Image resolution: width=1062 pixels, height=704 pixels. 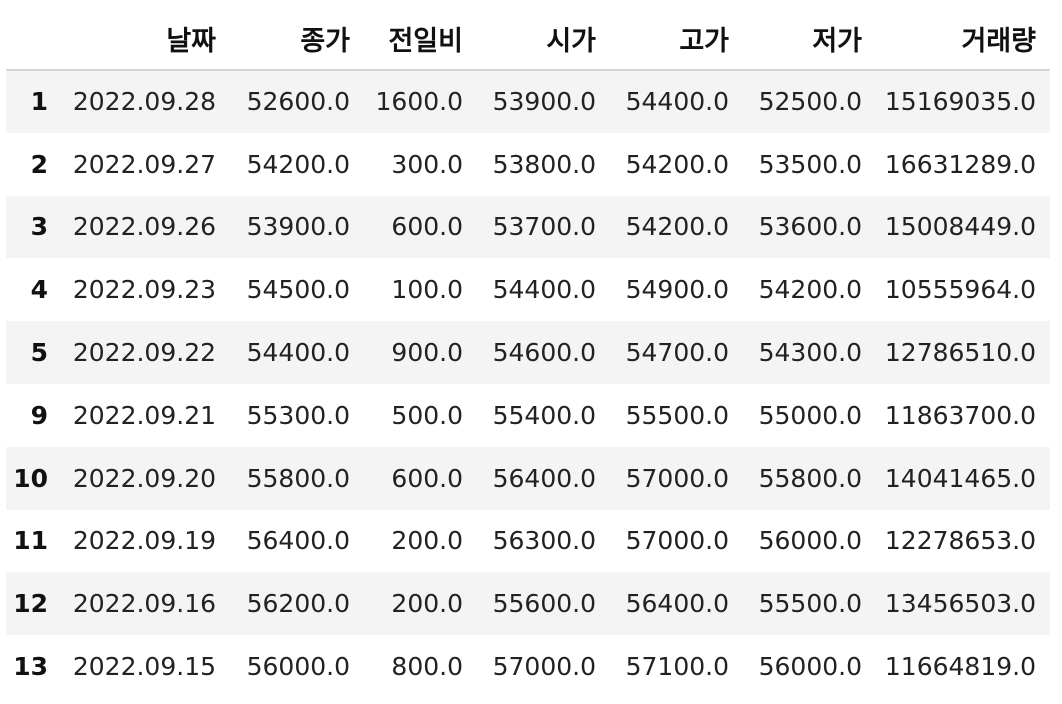 What do you see at coordinates (677, 102) in the screenshot?
I see `high-cell: 54400.0` at bounding box center [677, 102].